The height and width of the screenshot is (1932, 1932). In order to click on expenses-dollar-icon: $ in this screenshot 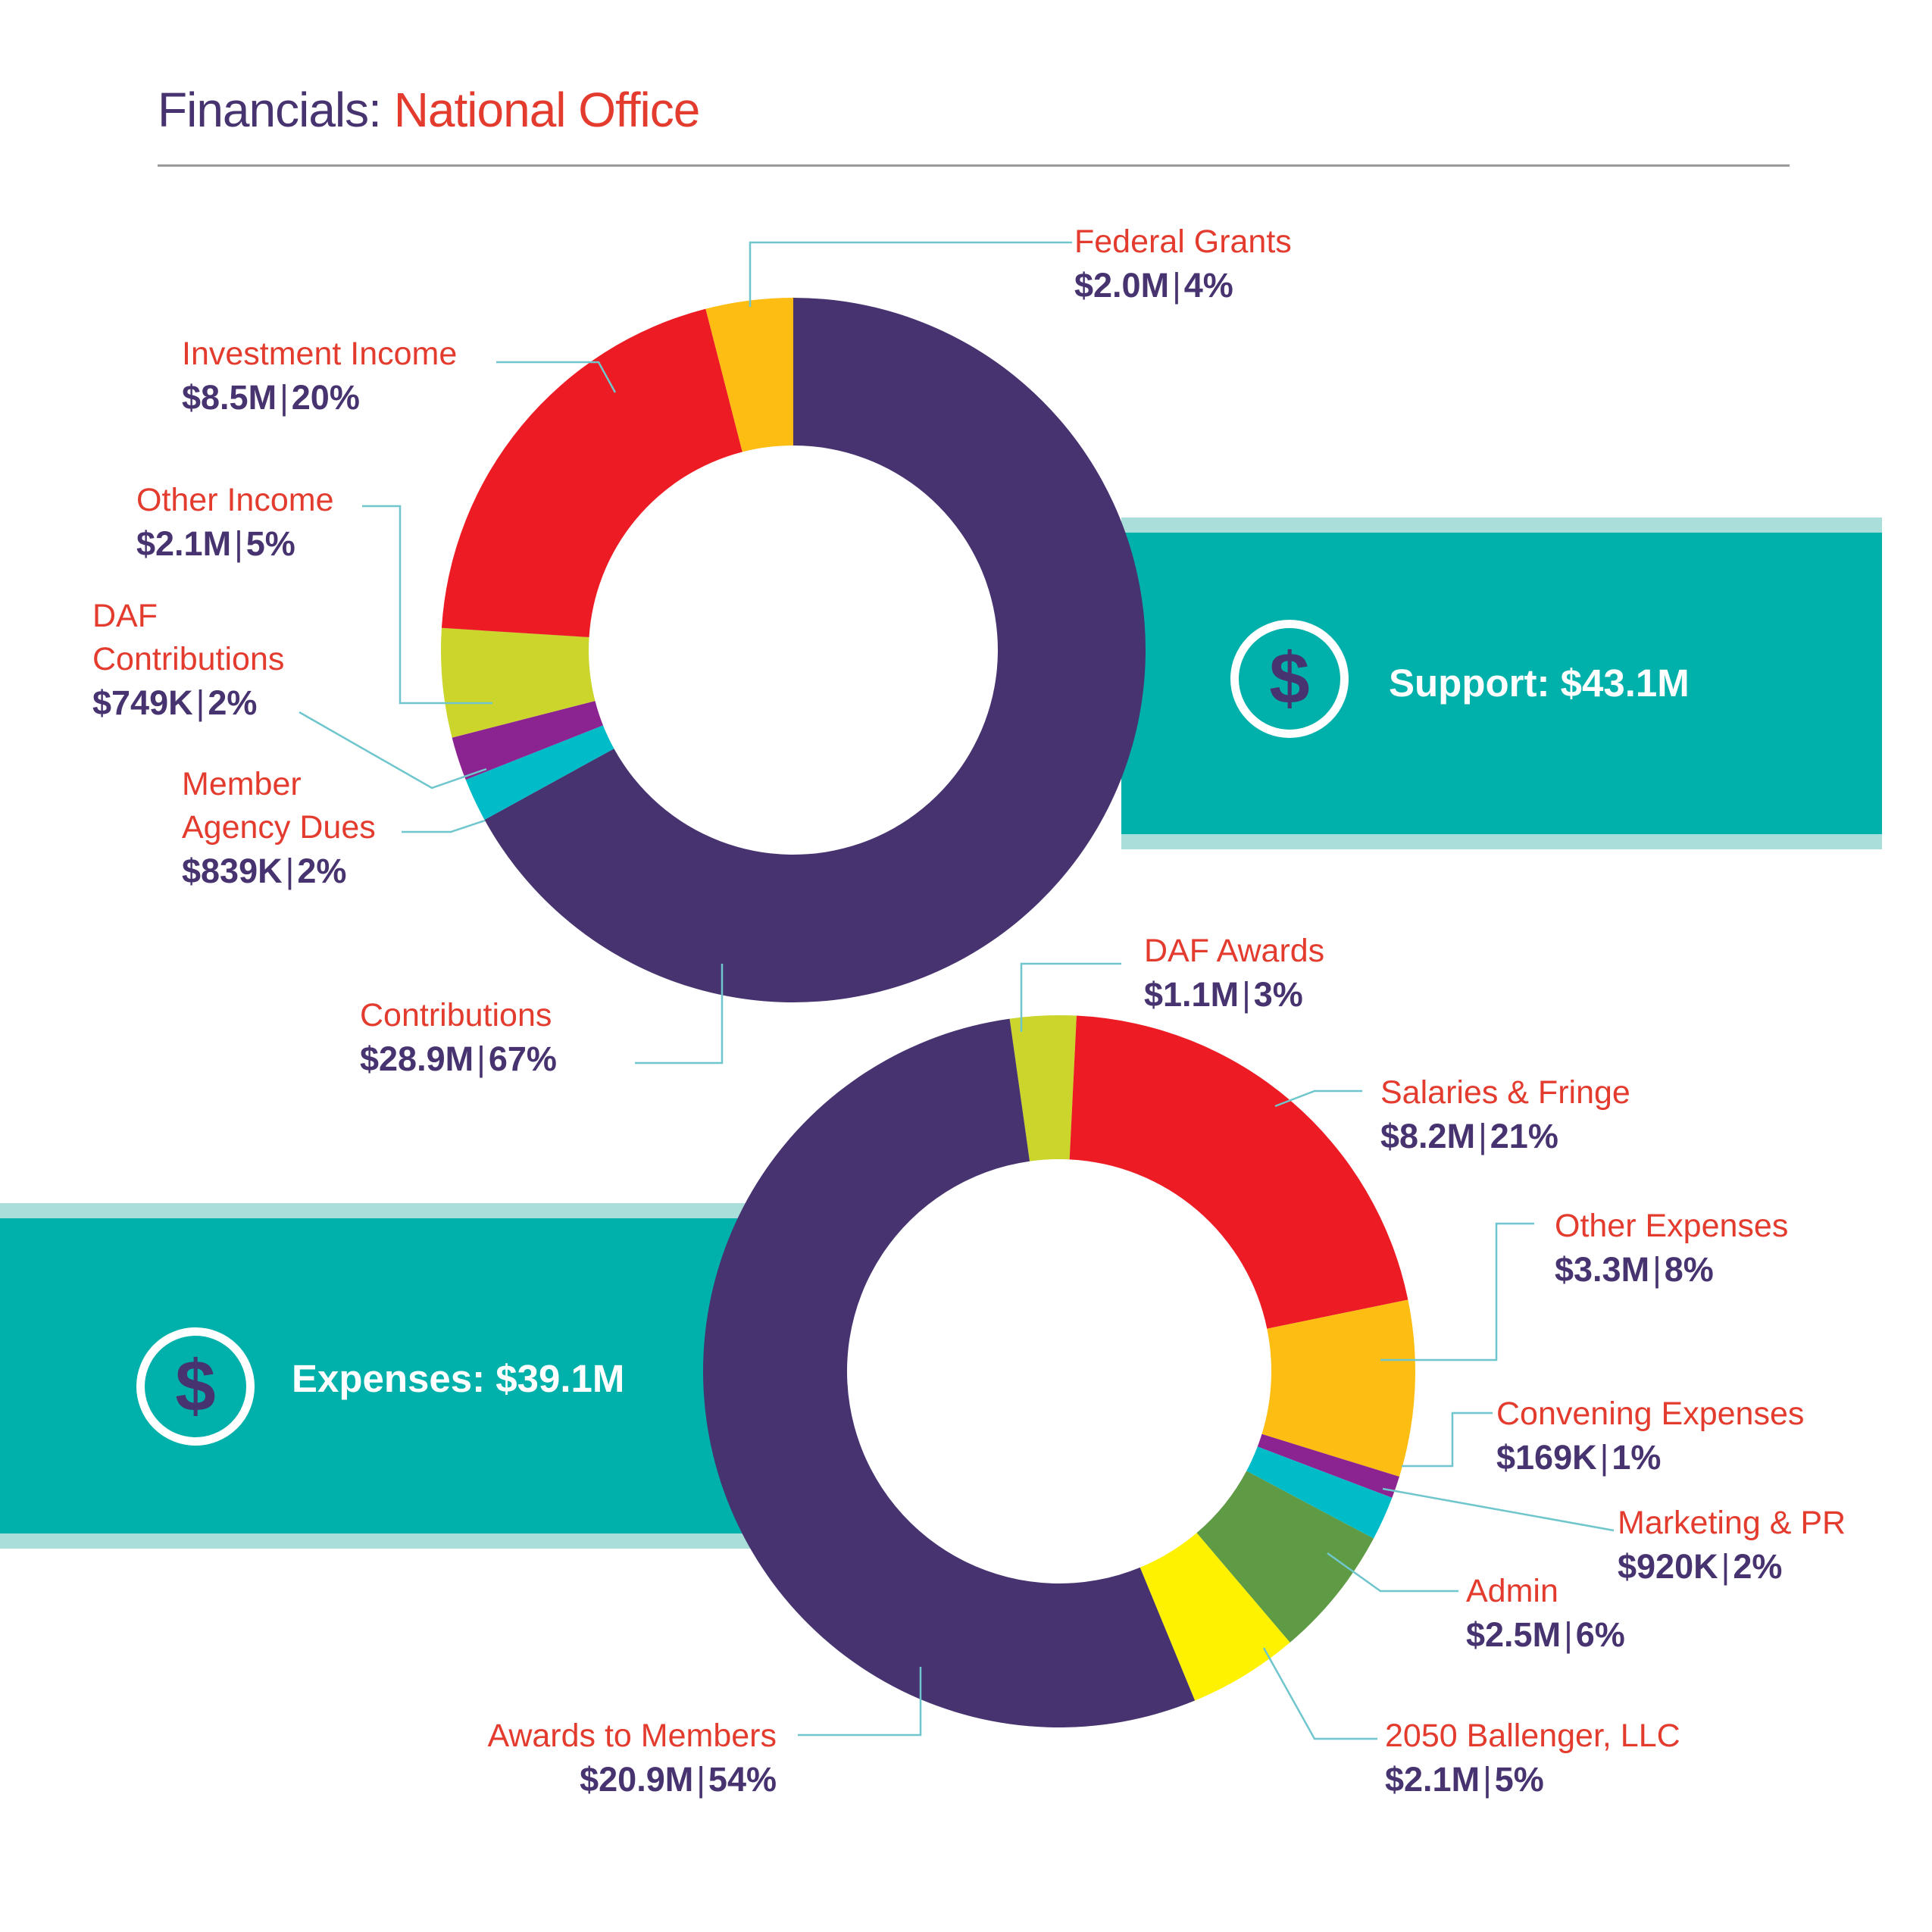, I will do `click(195, 1386)`.